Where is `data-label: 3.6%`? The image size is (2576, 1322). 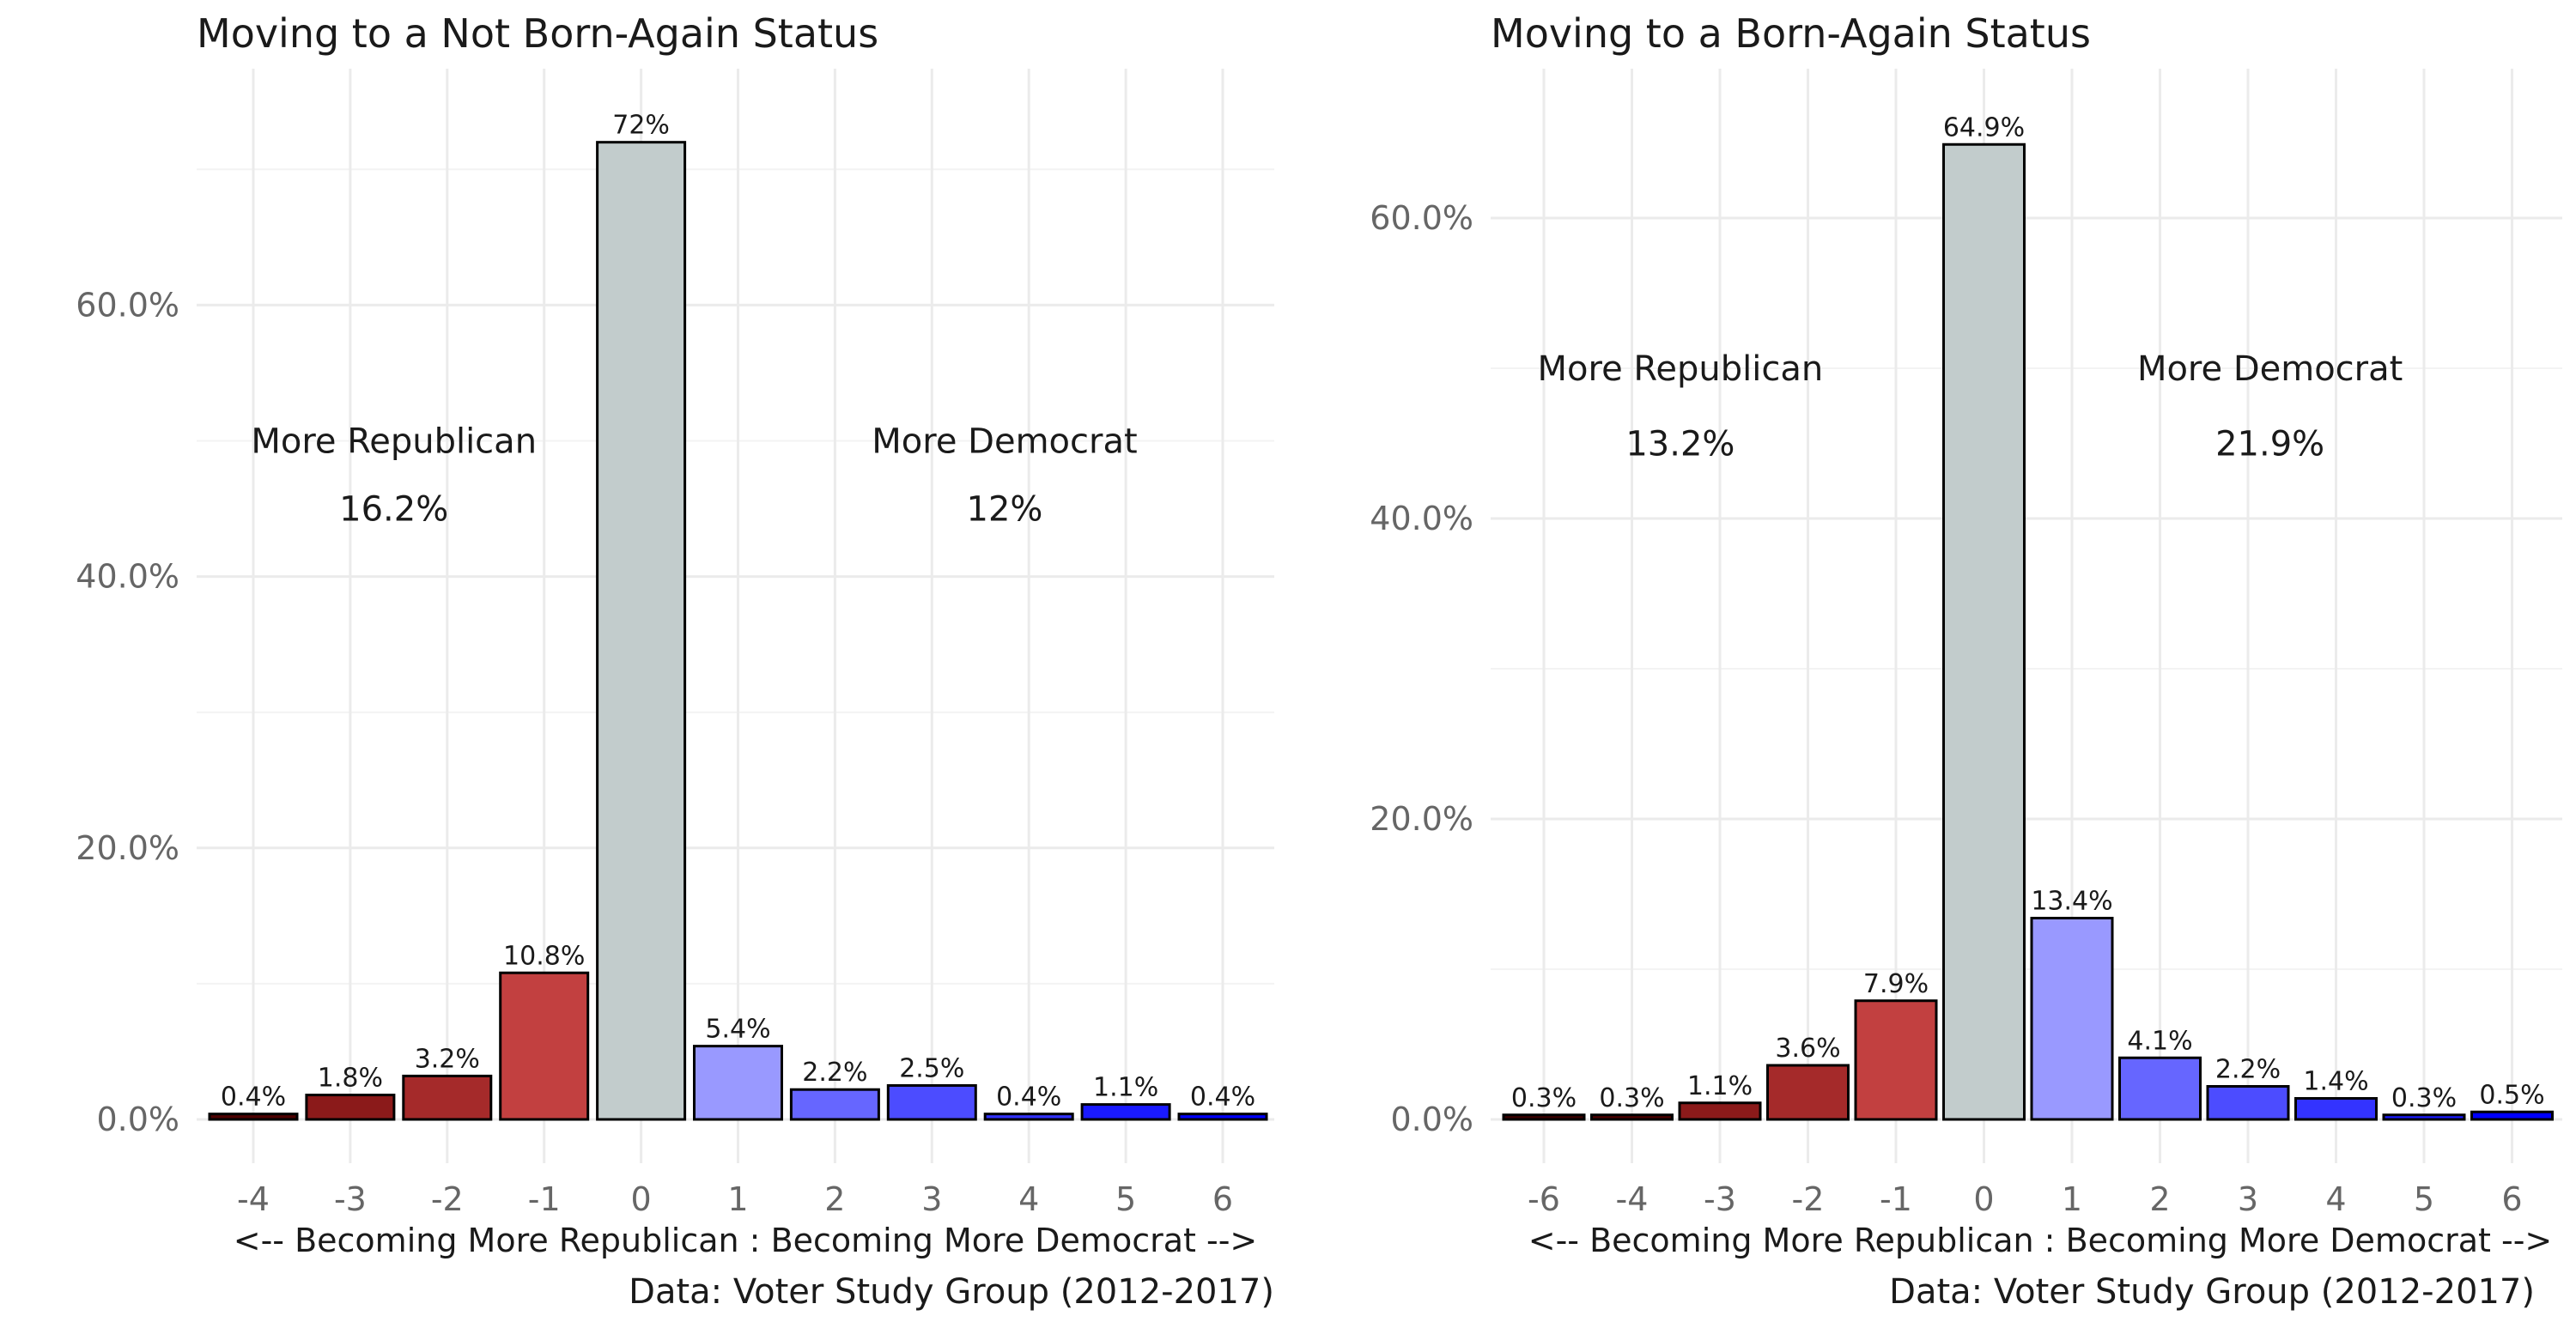
data-label: 3.6% is located at coordinates (1807, 1049).